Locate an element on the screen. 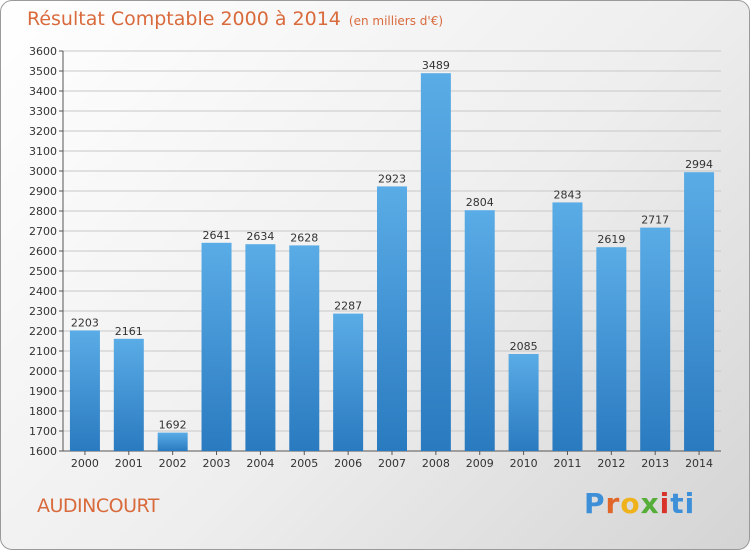  data-label: 2628 is located at coordinates (304, 237).